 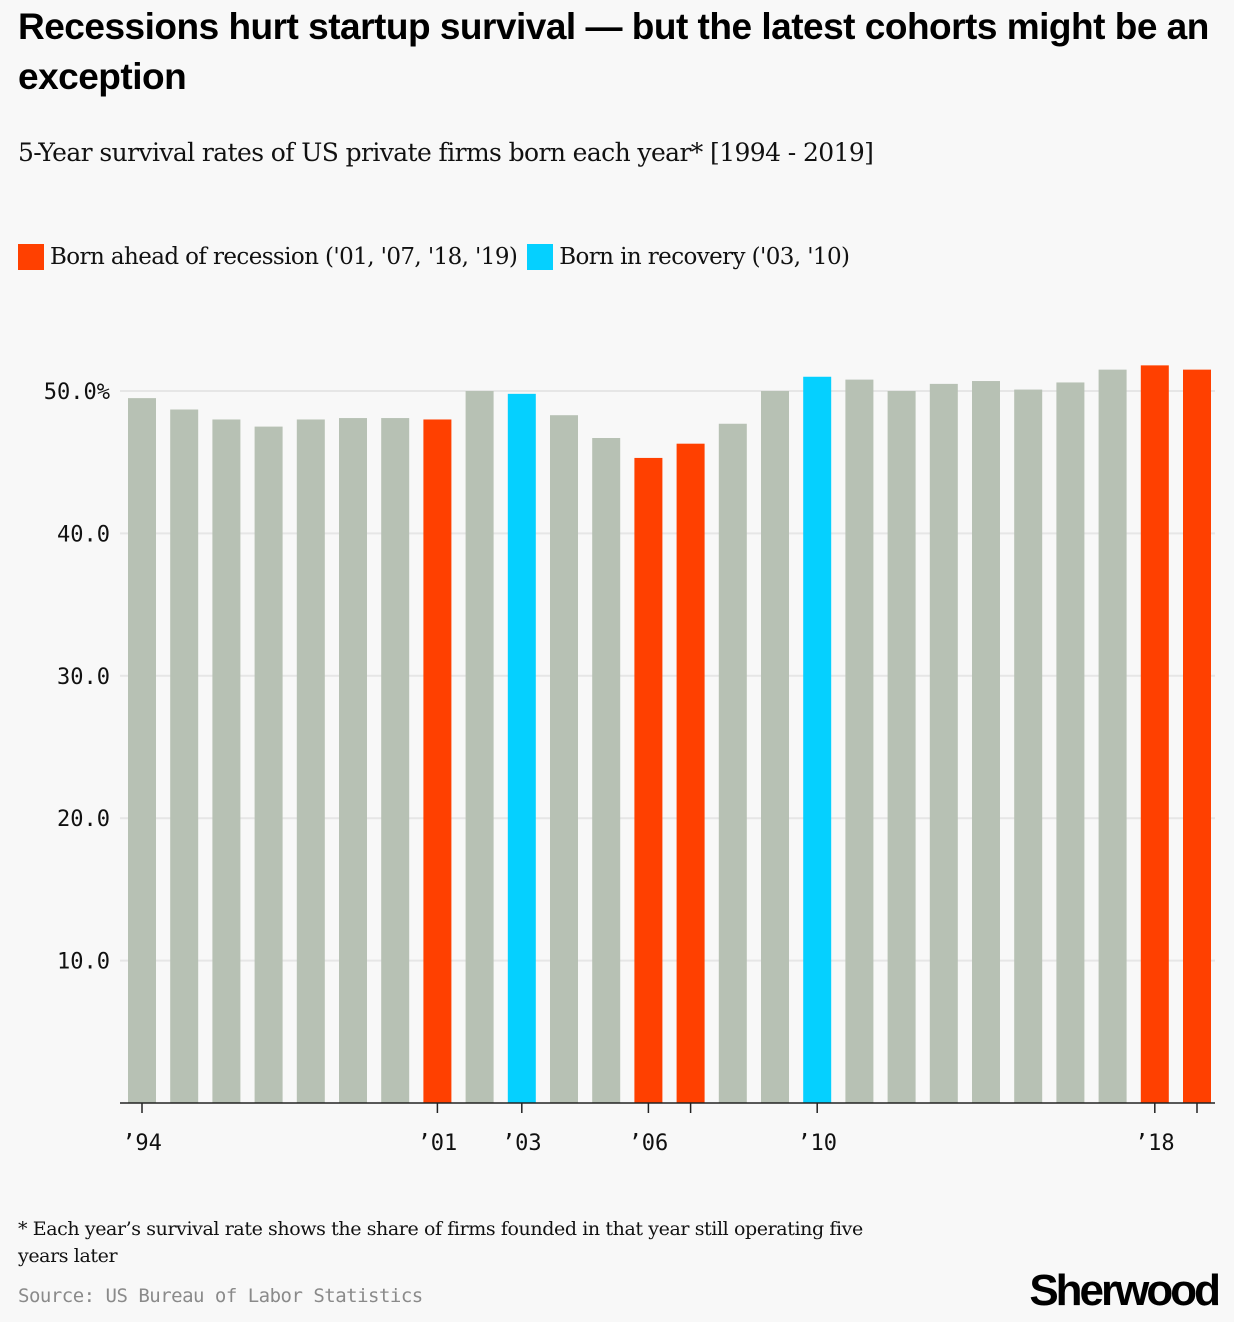 I want to click on x-tick-label: ’10, so click(x=817, y=1143).